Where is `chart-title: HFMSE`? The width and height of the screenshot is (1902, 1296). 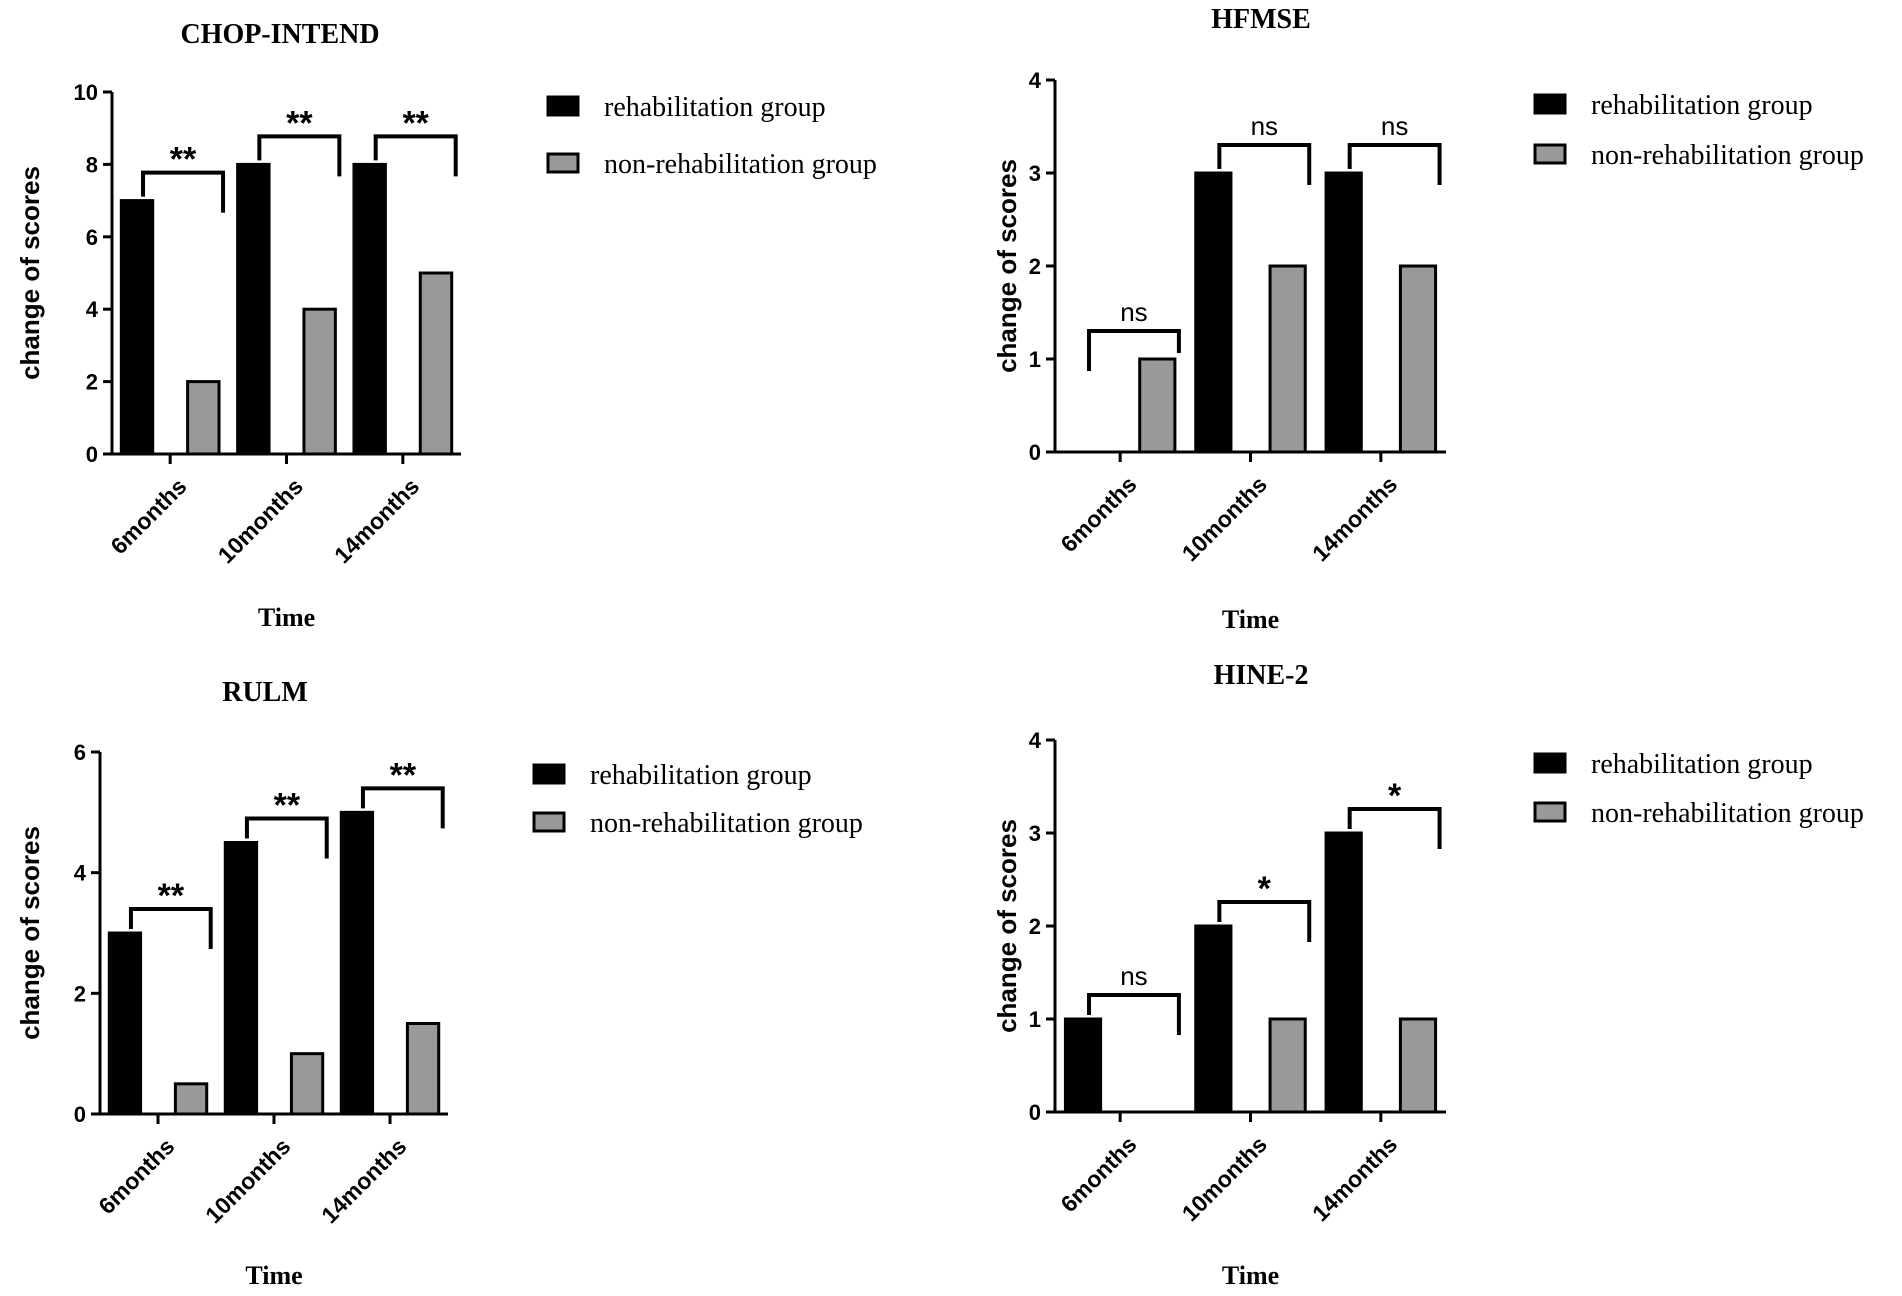 chart-title: HFMSE is located at coordinates (1261, 19).